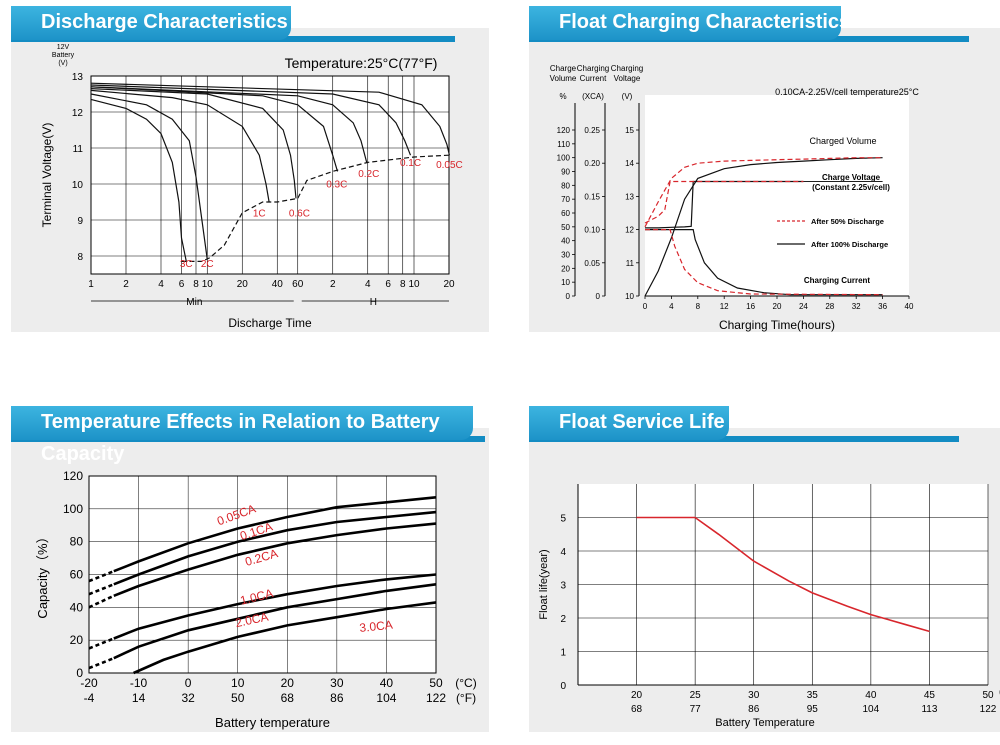 This screenshot has height=745, width=1000. I want to click on axis-tick-label-1: 0.20, so click(592, 163).